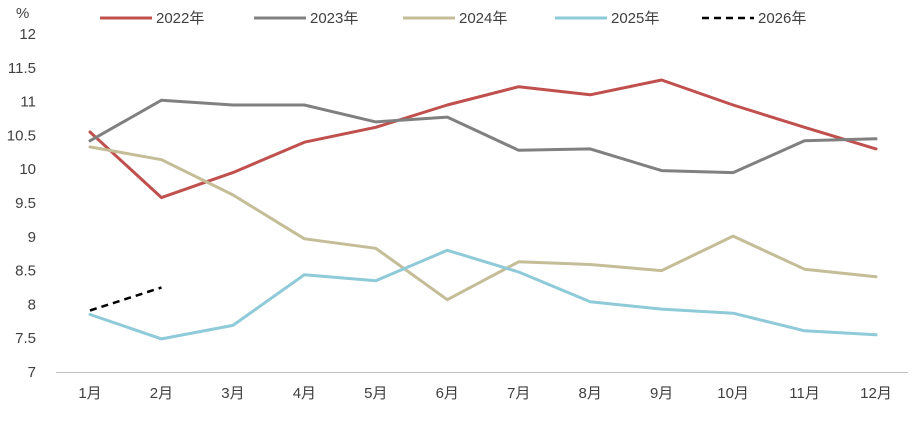 The width and height of the screenshot is (917, 423). Describe the element at coordinates (32, 372) in the screenshot. I see `y-tick-label: 7` at that location.